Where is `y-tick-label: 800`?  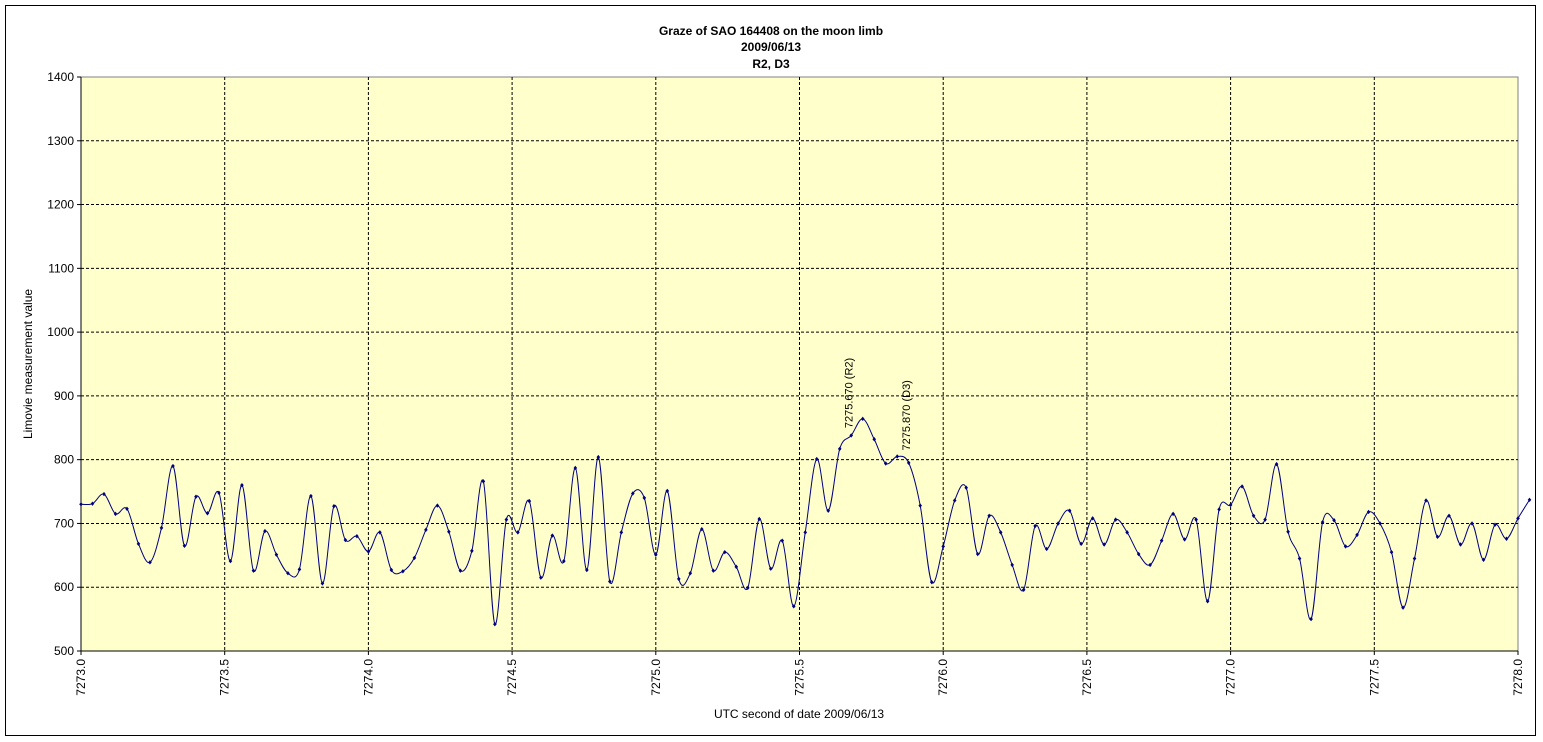 y-tick-label: 800 is located at coordinates (64, 460).